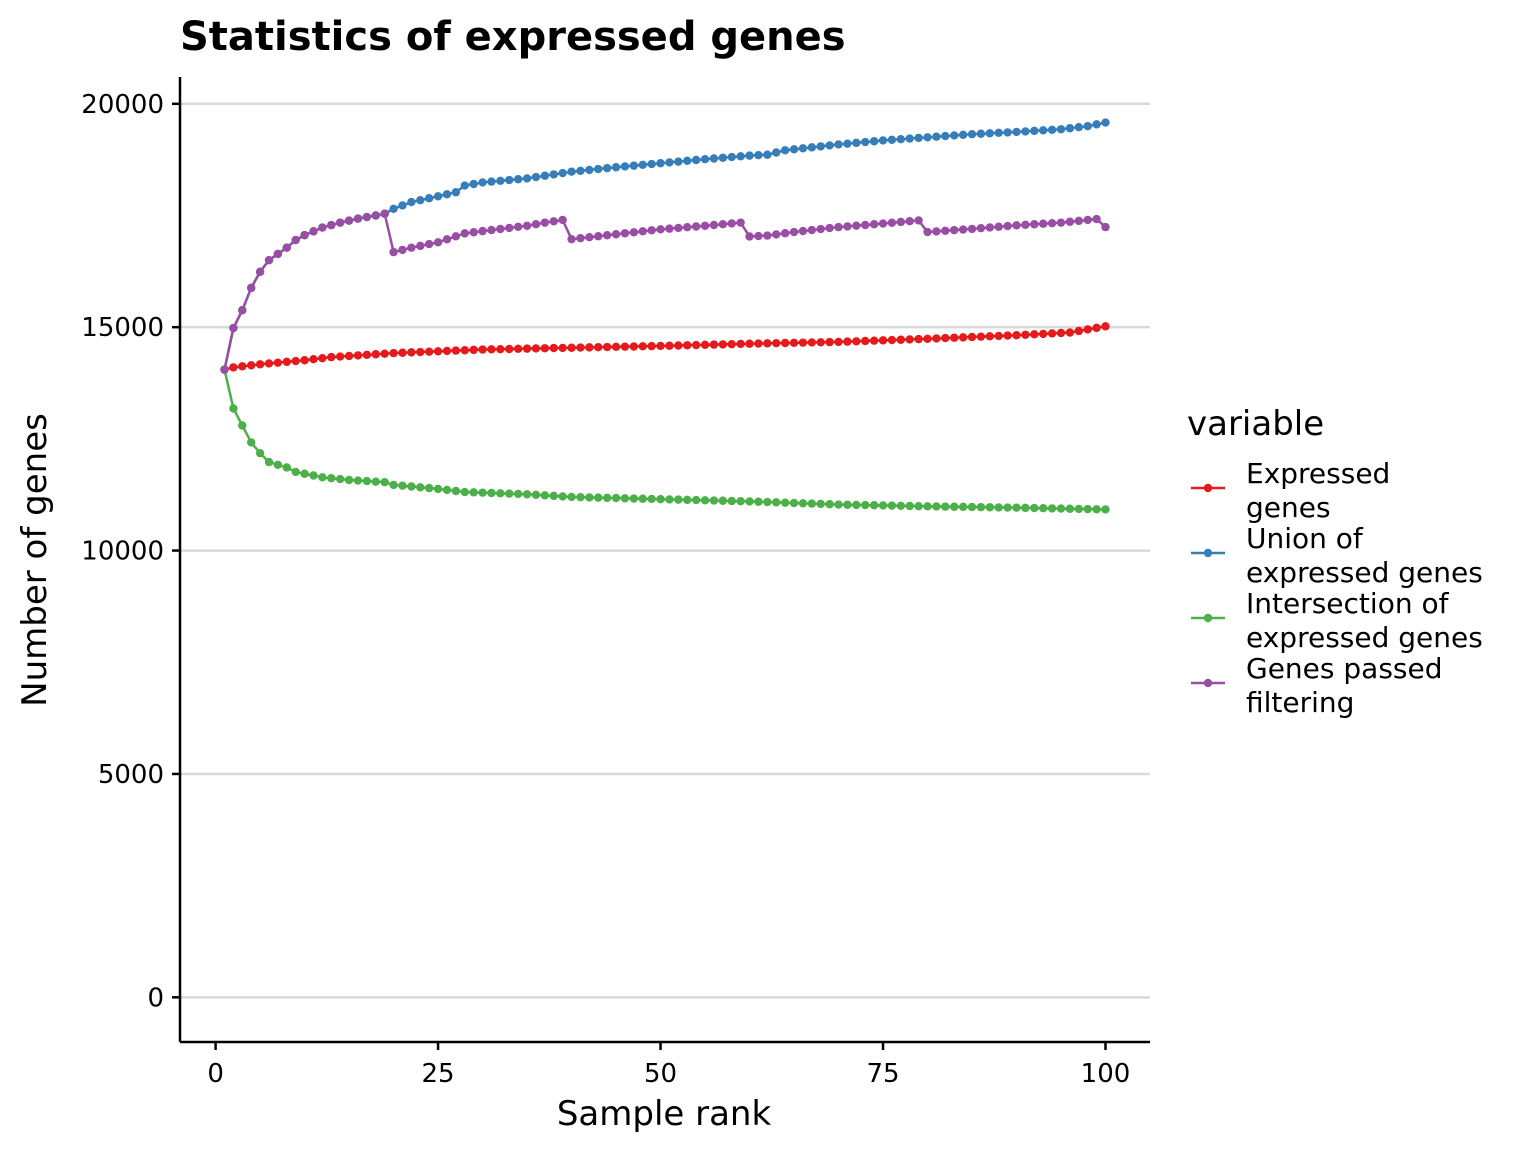 Image resolution: width=1536 pixels, height=1152 pixels. I want to click on series-line-expressed-genes, so click(665, 348).